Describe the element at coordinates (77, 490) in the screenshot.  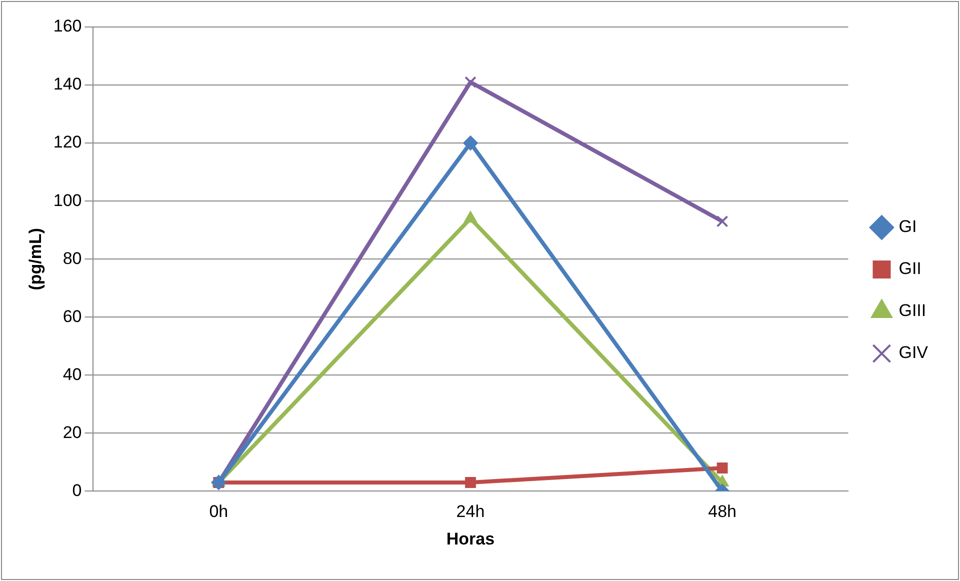
I see `y-tick-label: 0` at that location.